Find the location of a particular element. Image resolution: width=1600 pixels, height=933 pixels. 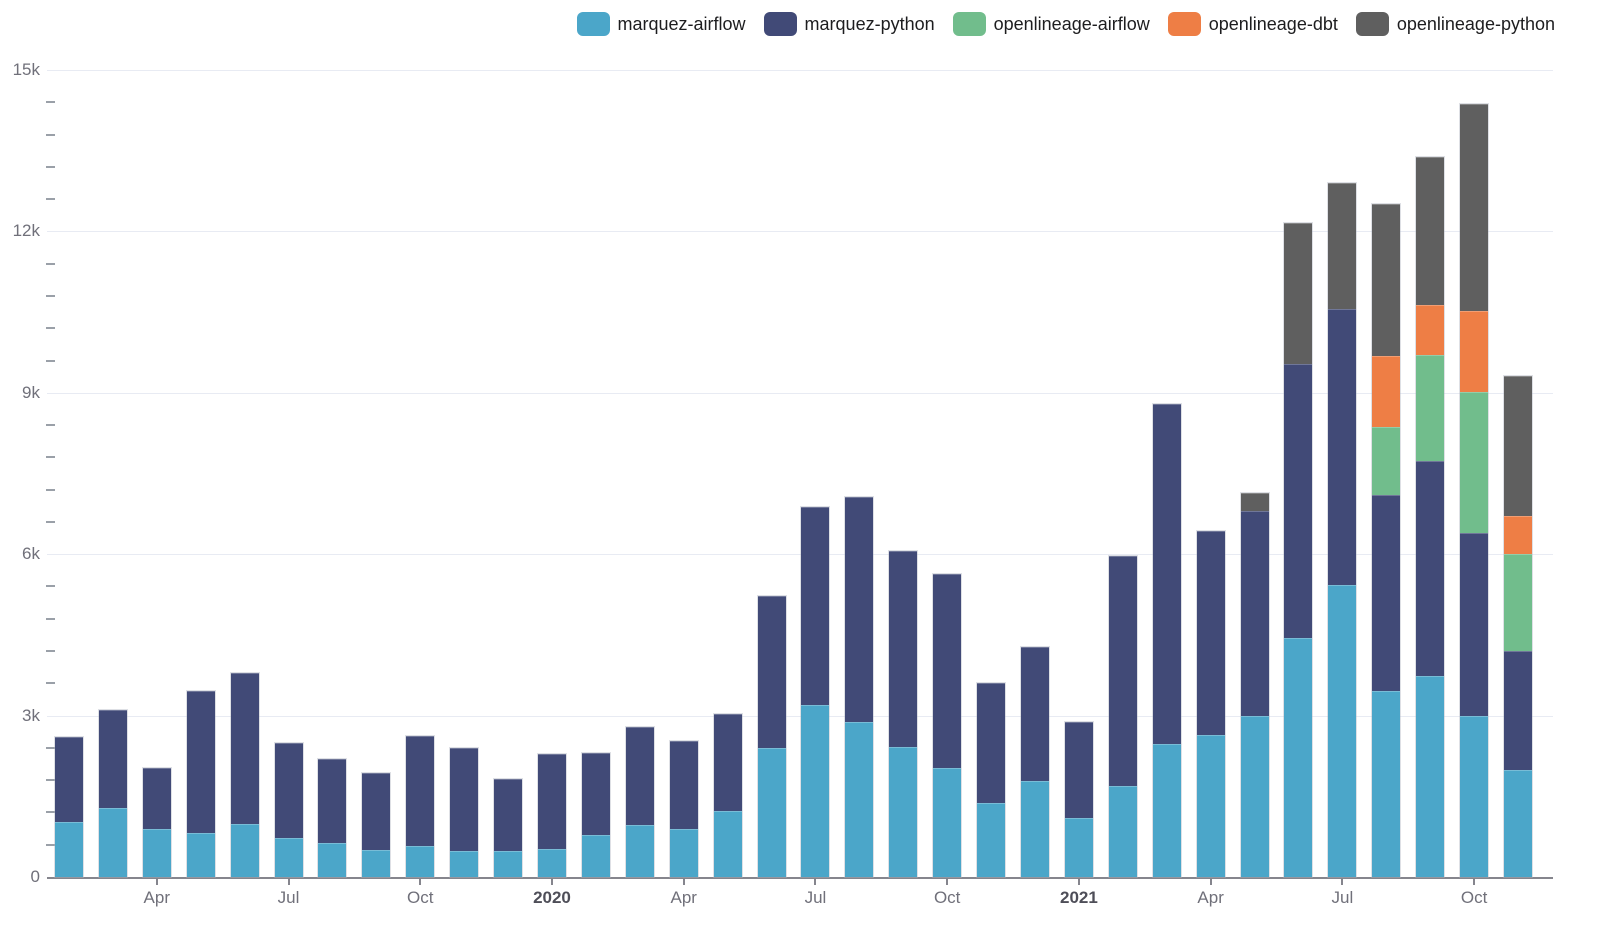

bar-mar-2021 is located at coordinates (1166, 640).